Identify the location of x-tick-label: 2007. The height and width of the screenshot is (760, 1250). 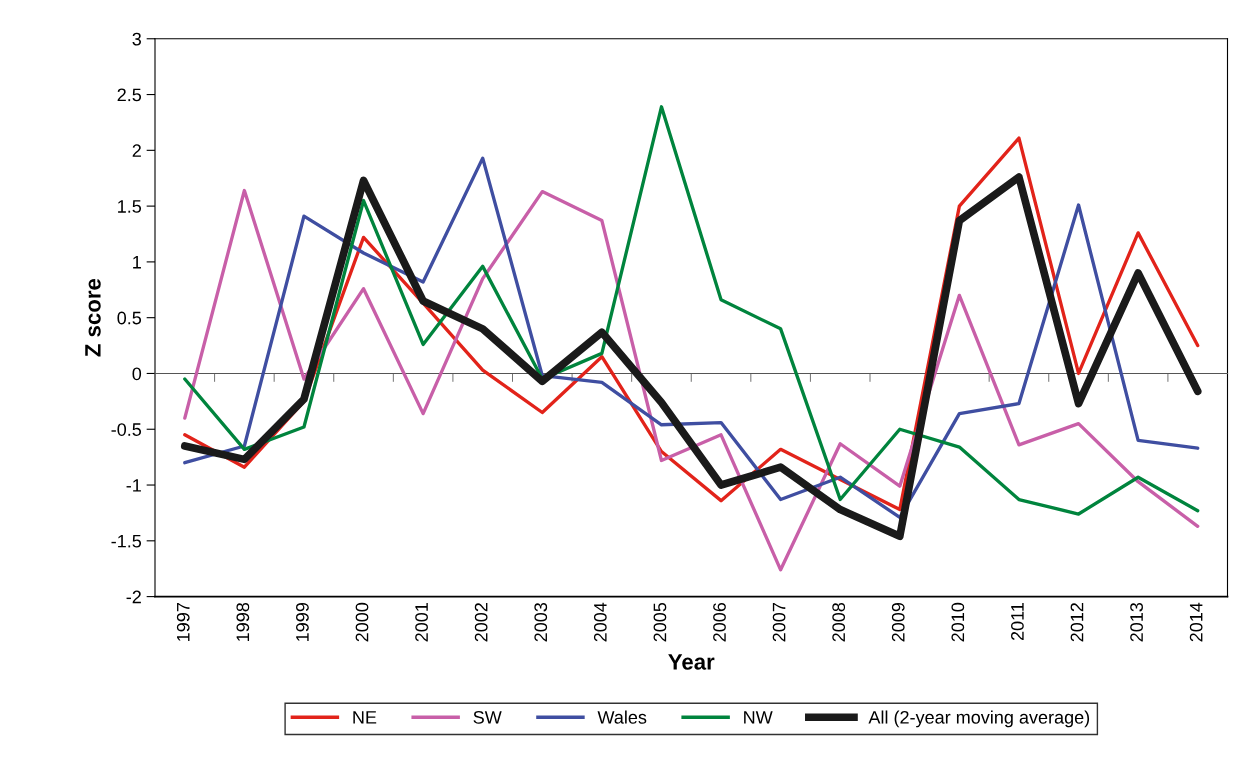
(779, 622).